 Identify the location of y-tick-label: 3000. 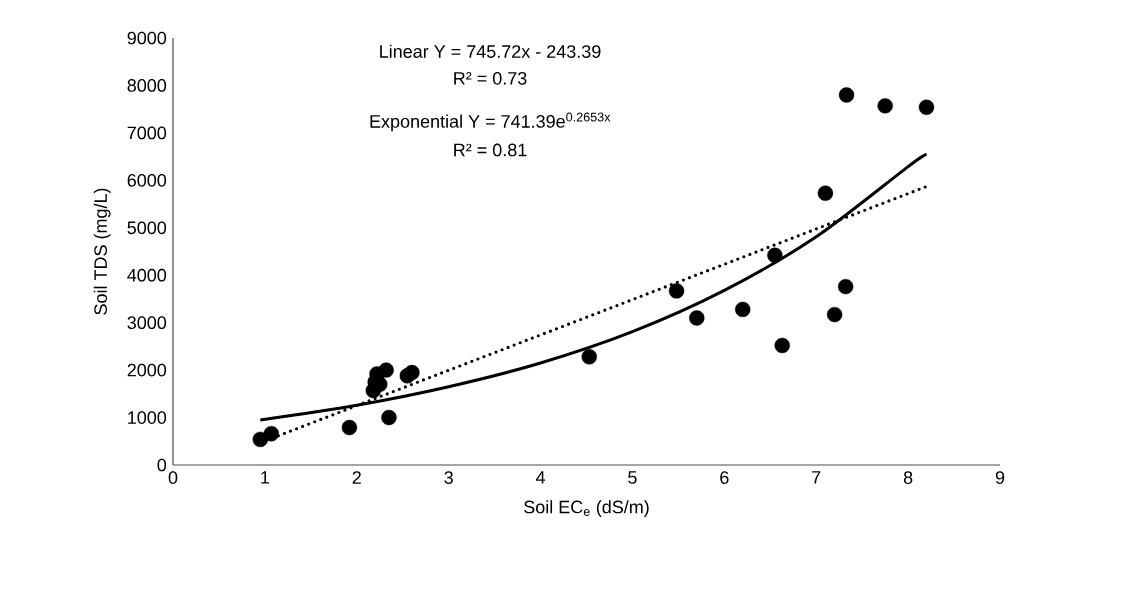
(147, 323).